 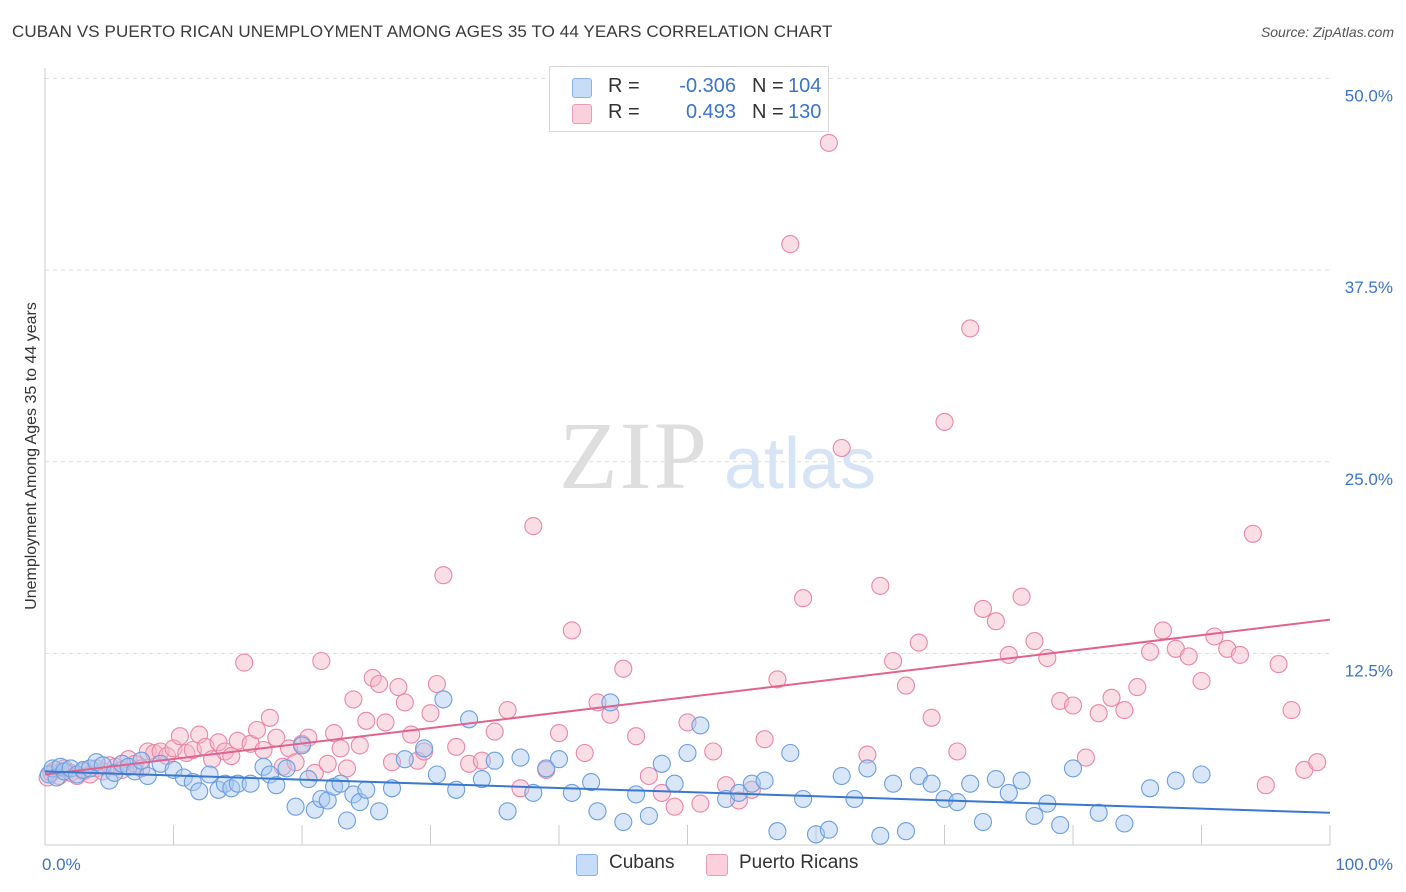 I want to click on y-axis-label: Unemployment Among Ages 35 to 44 years, so click(x=31, y=456).